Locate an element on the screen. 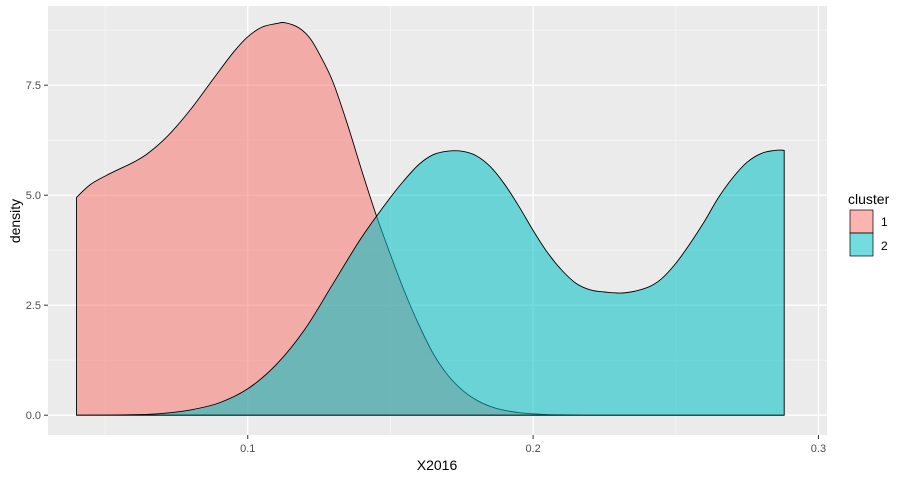 The image size is (909, 484). x-tick-label-0: 0.1 is located at coordinates (247, 449).